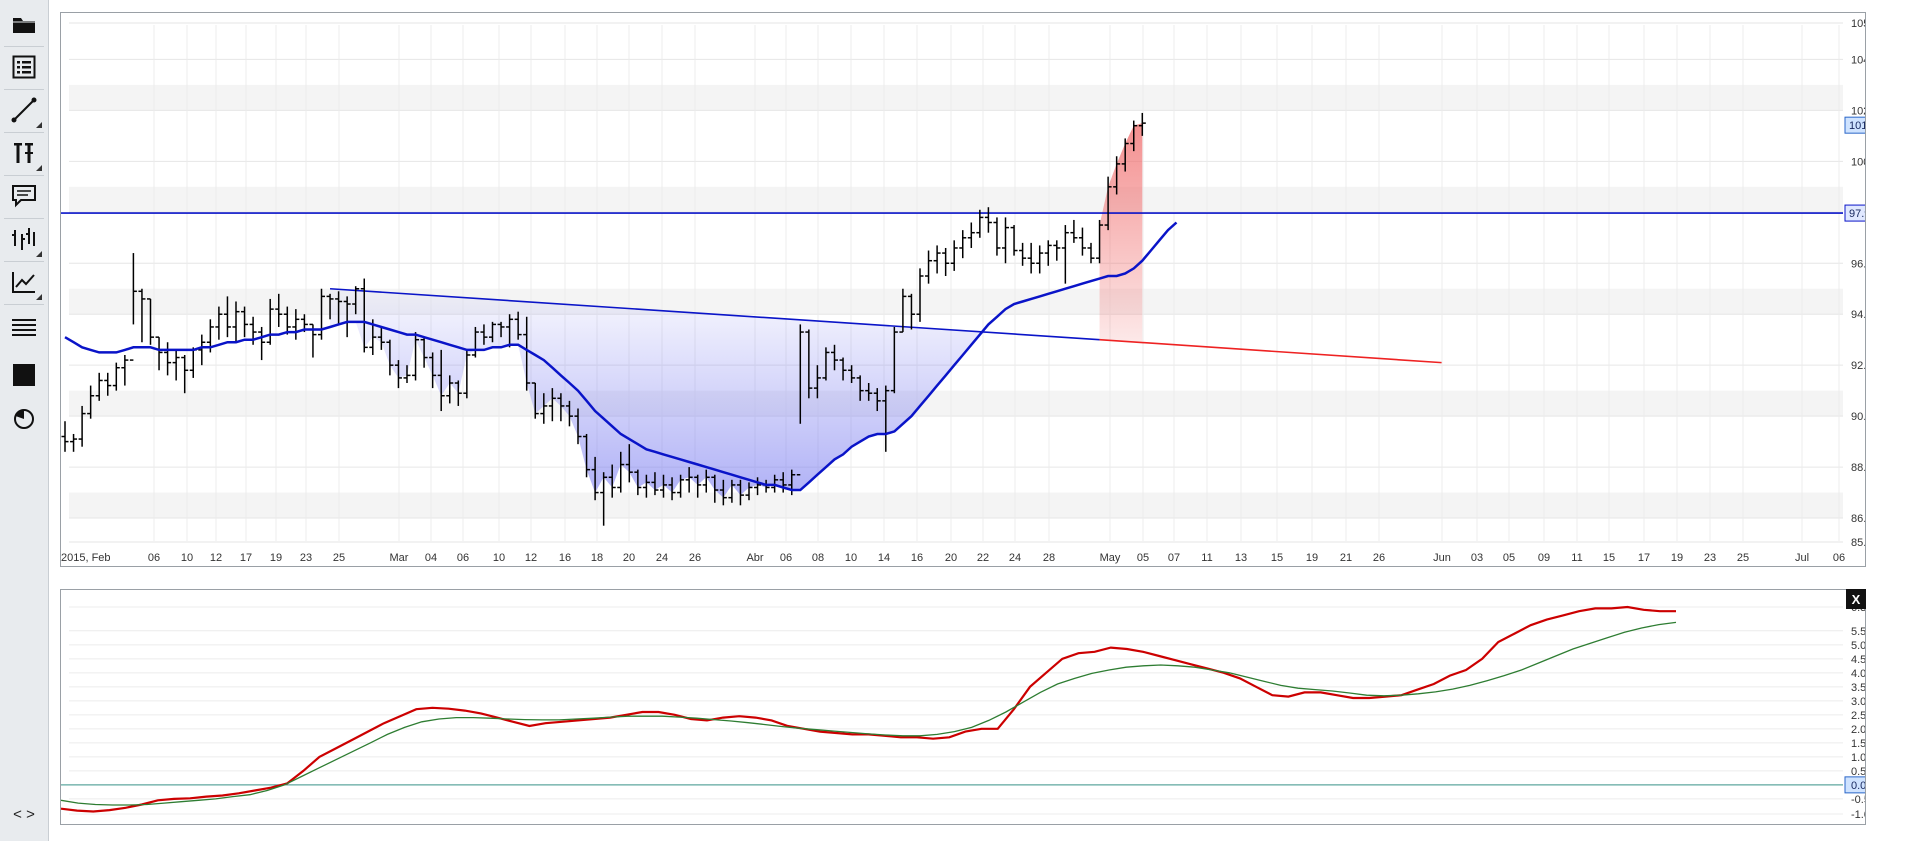 The image size is (1916, 841). Describe the element at coordinates (24, 419) in the screenshot. I see `pie-button` at that location.